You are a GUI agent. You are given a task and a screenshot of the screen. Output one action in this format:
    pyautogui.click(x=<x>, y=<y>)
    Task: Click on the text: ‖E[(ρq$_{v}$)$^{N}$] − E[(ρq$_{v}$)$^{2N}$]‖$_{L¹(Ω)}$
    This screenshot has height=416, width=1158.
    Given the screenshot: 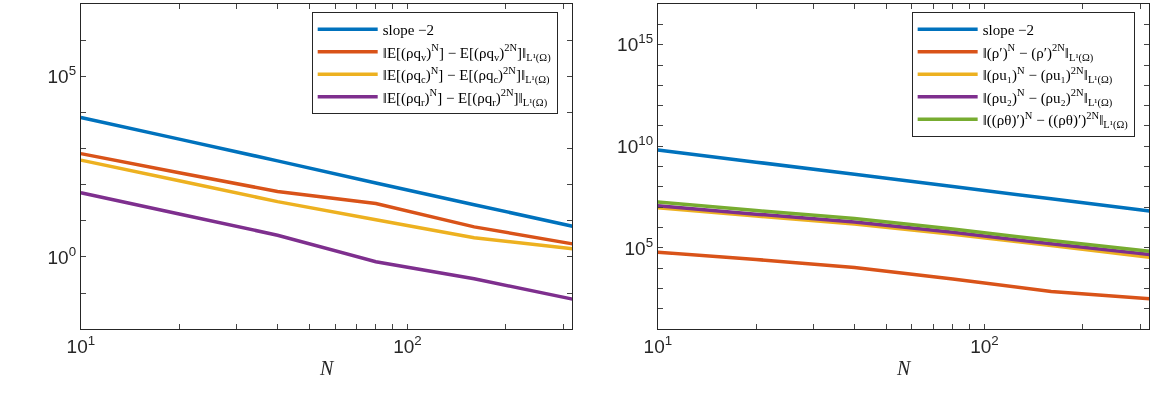 What is the action you would take?
    pyautogui.click(x=466, y=52)
    